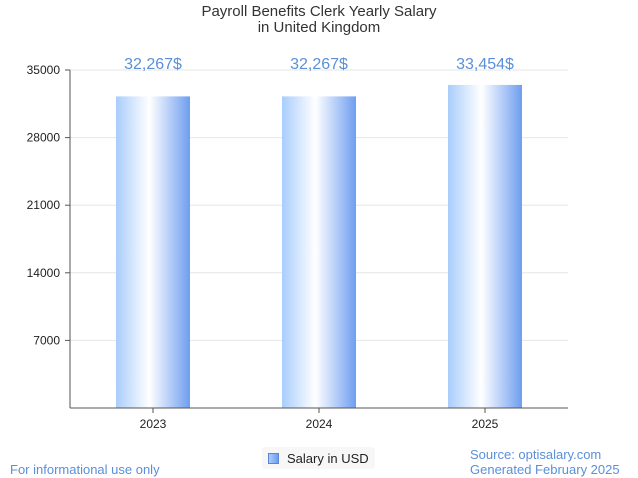 The image size is (638, 478). I want to click on footer-generated: Generated February 2025, so click(545, 469).